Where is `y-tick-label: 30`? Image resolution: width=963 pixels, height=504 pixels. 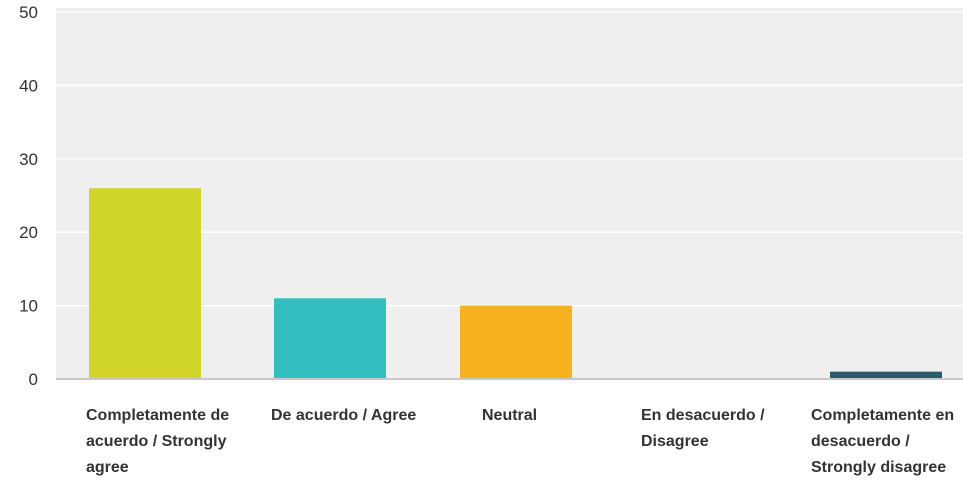 y-tick-label: 30 is located at coordinates (28, 159).